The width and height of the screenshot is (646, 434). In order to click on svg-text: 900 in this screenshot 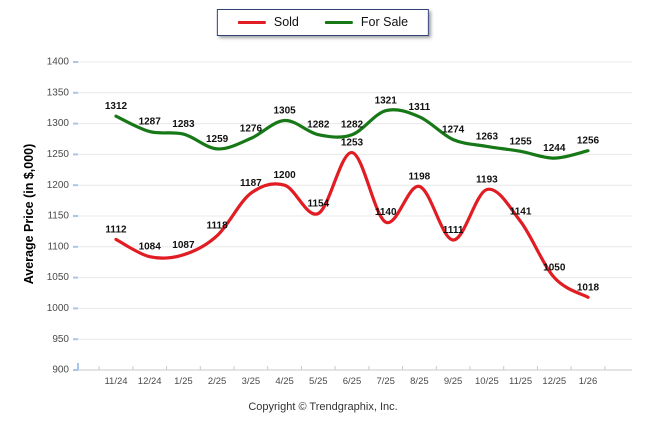, I will do `click(60, 370)`.